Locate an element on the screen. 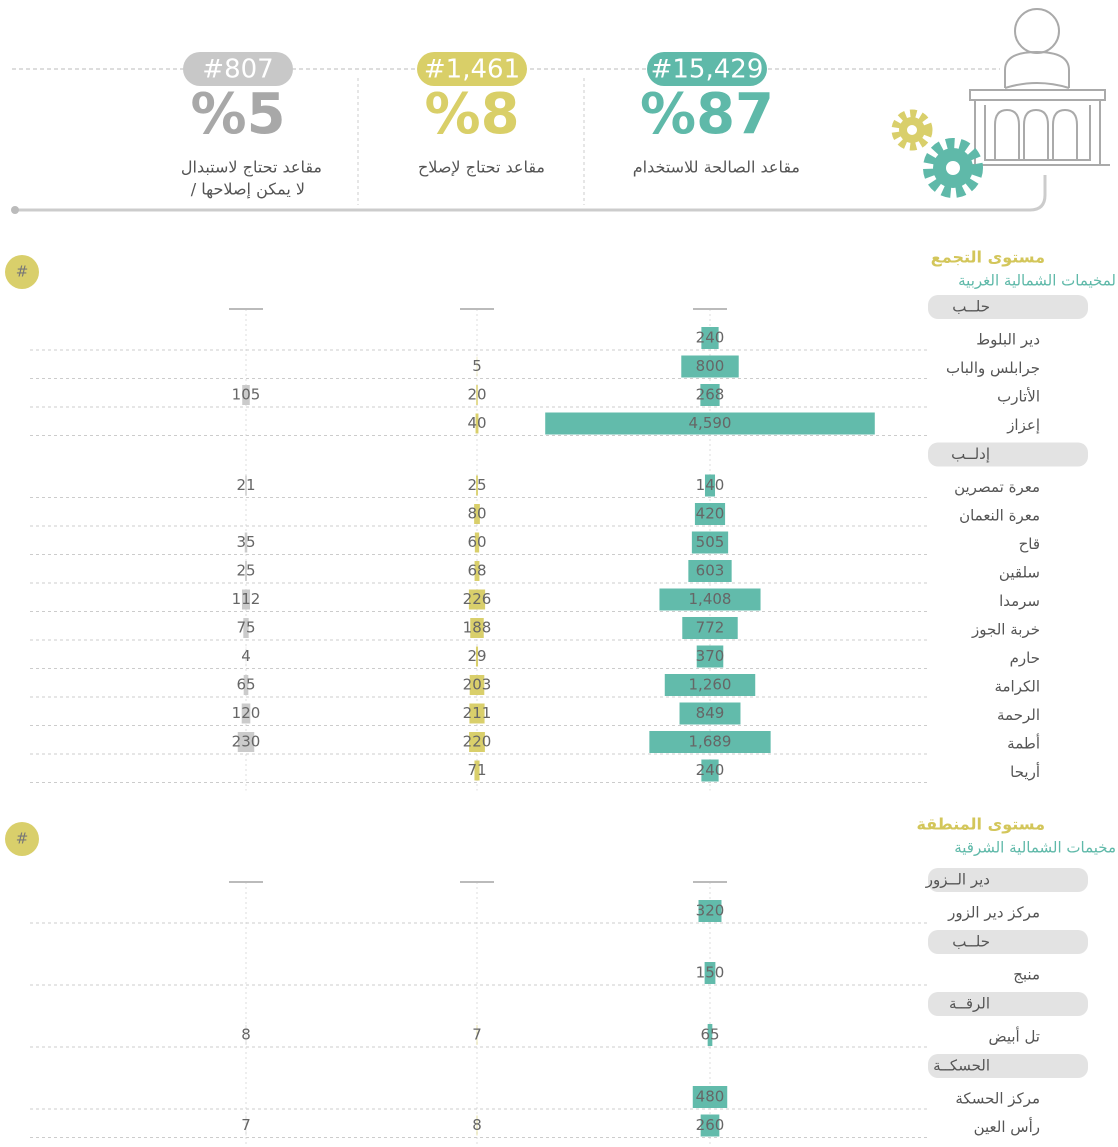 Image resolution: width=1118 pixels, height=1147 pixels. stat-label: مقاعد الصالحة للاستخدام is located at coordinates (716, 167).